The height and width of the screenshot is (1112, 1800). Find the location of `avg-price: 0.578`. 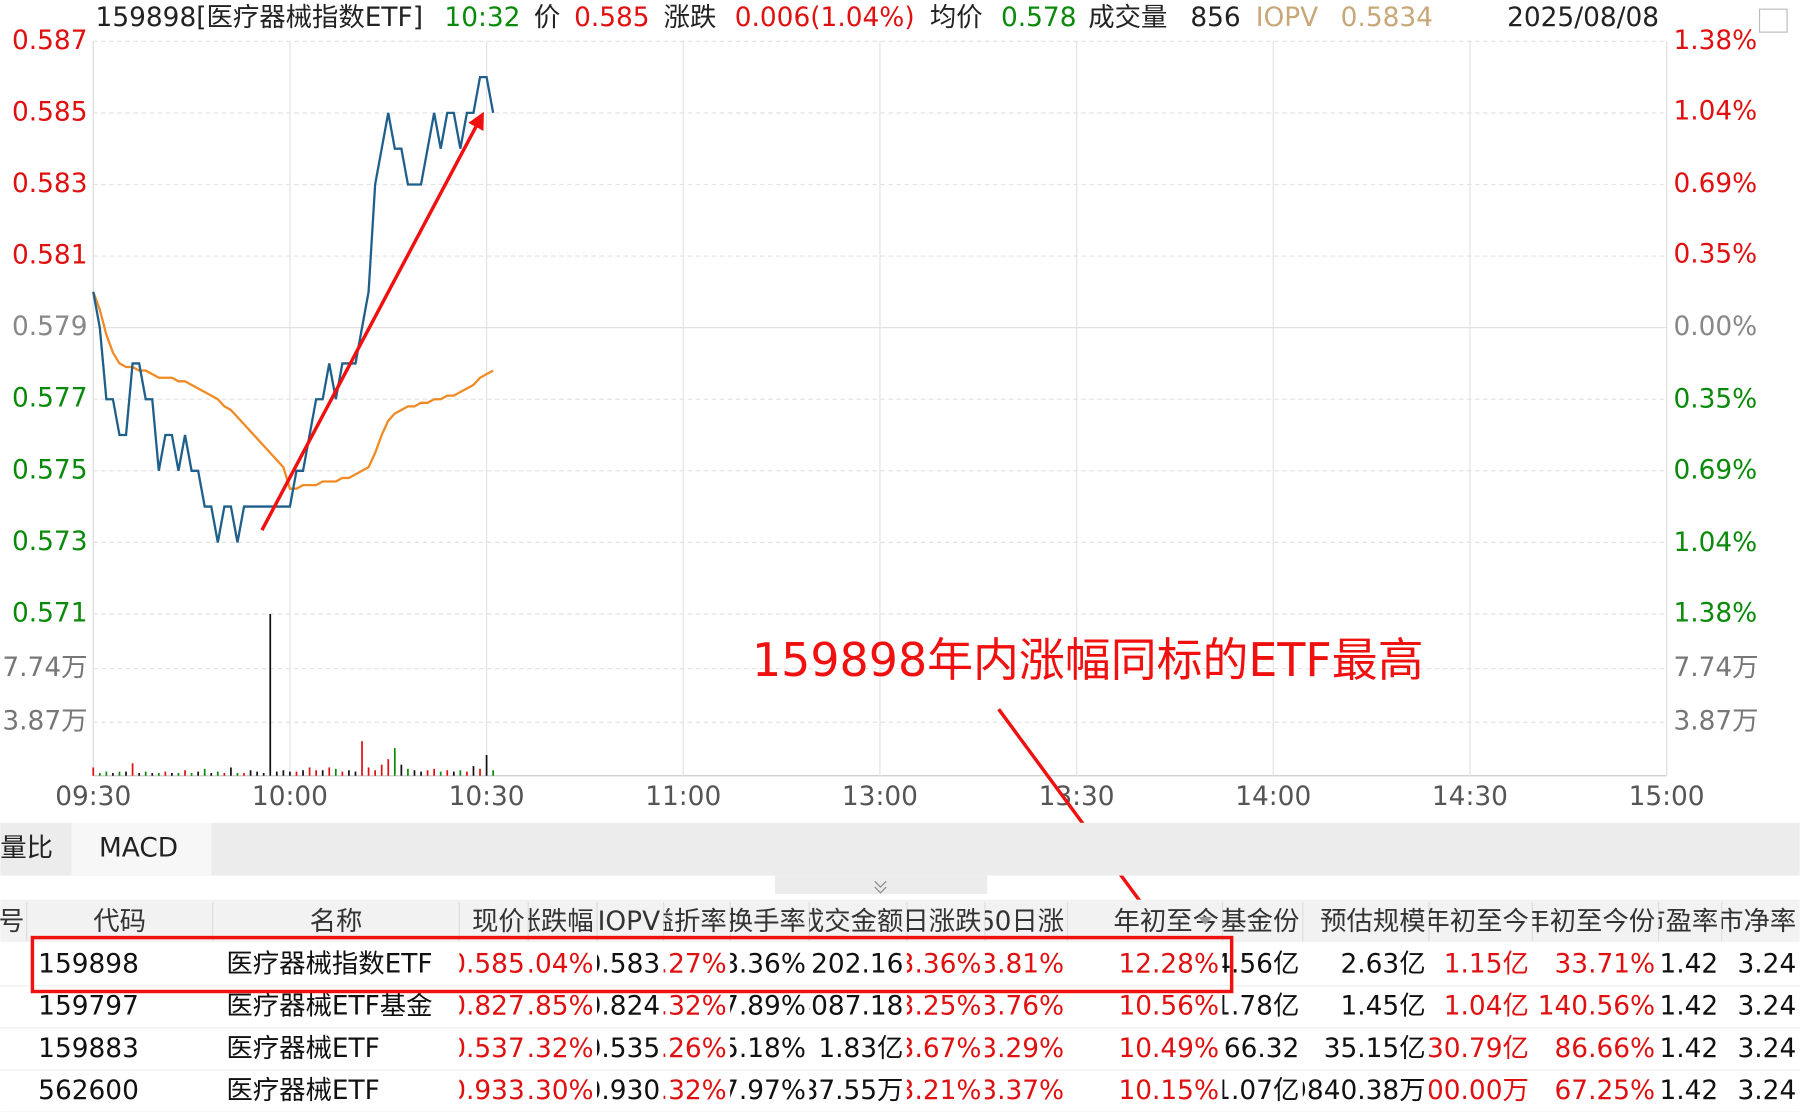

avg-price: 0.578 is located at coordinates (1039, 18).